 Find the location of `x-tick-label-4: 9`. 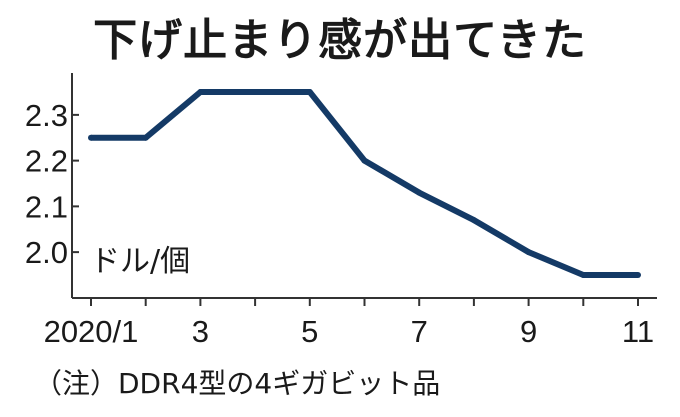

x-tick-label-4: 9 is located at coordinates (528, 331).